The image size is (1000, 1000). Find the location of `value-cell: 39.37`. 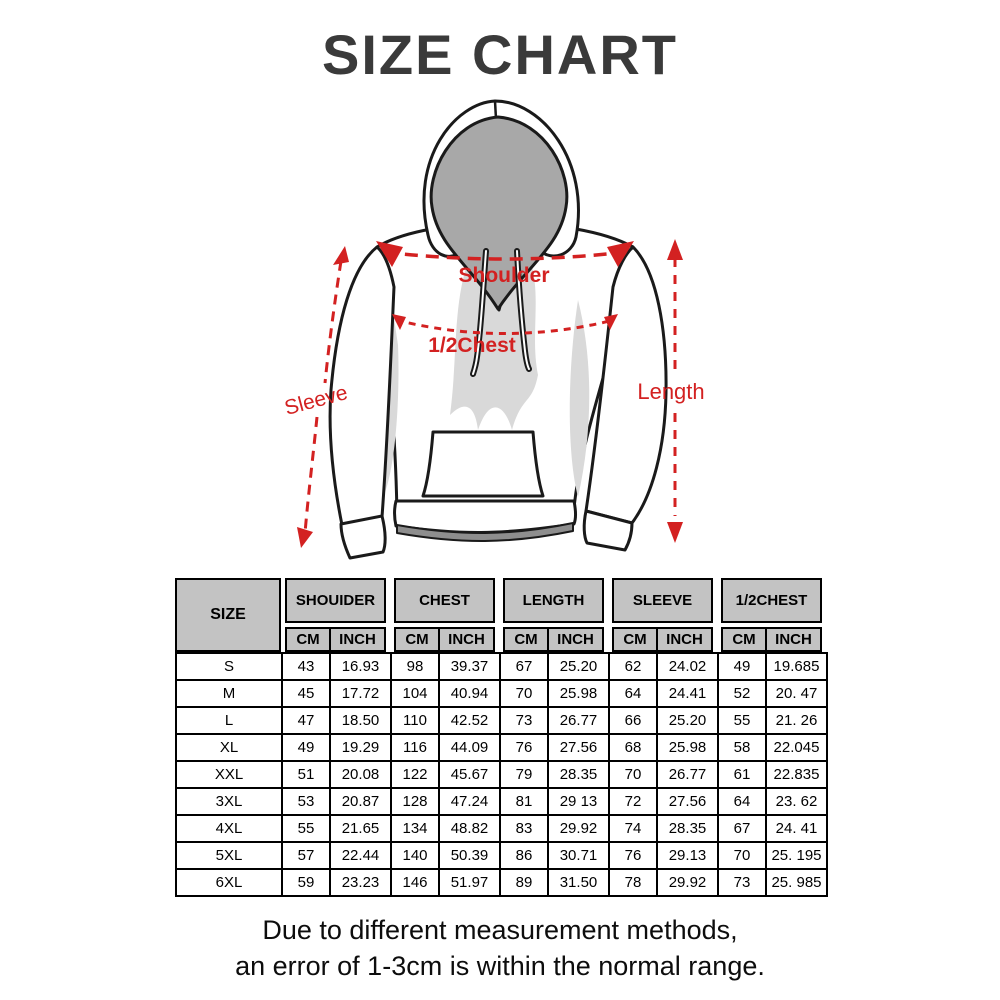

value-cell: 39.37 is located at coordinates (469, 666).